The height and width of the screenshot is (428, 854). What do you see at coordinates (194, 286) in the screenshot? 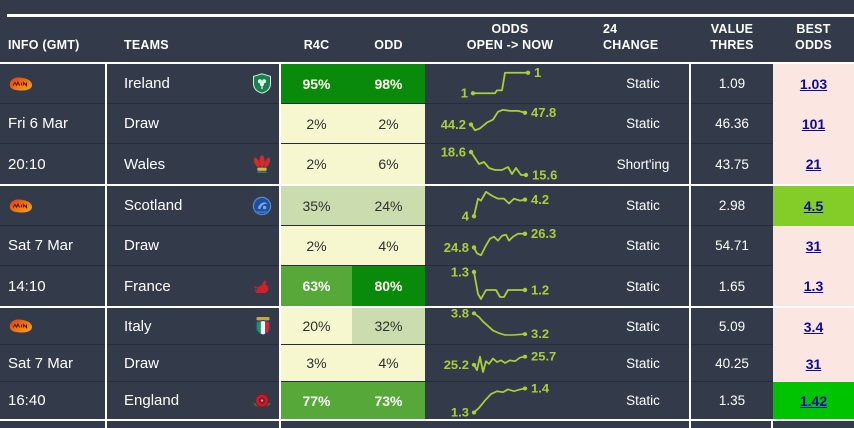
I see `team-cell: France` at bounding box center [194, 286].